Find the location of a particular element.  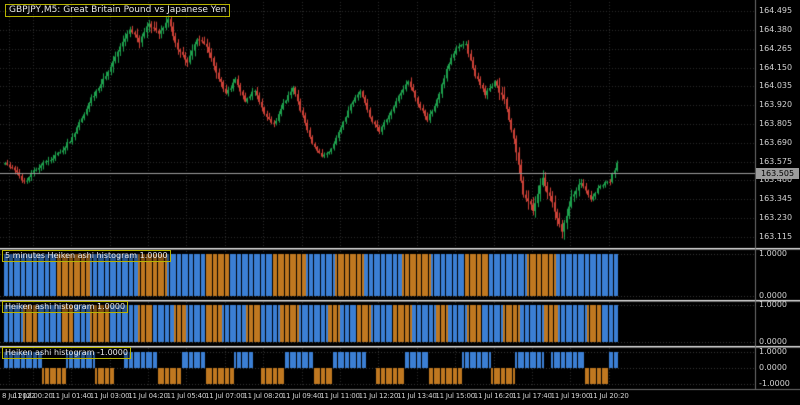

time-axis-label: 11 Jul 07:00 is located at coordinates (225, 396).